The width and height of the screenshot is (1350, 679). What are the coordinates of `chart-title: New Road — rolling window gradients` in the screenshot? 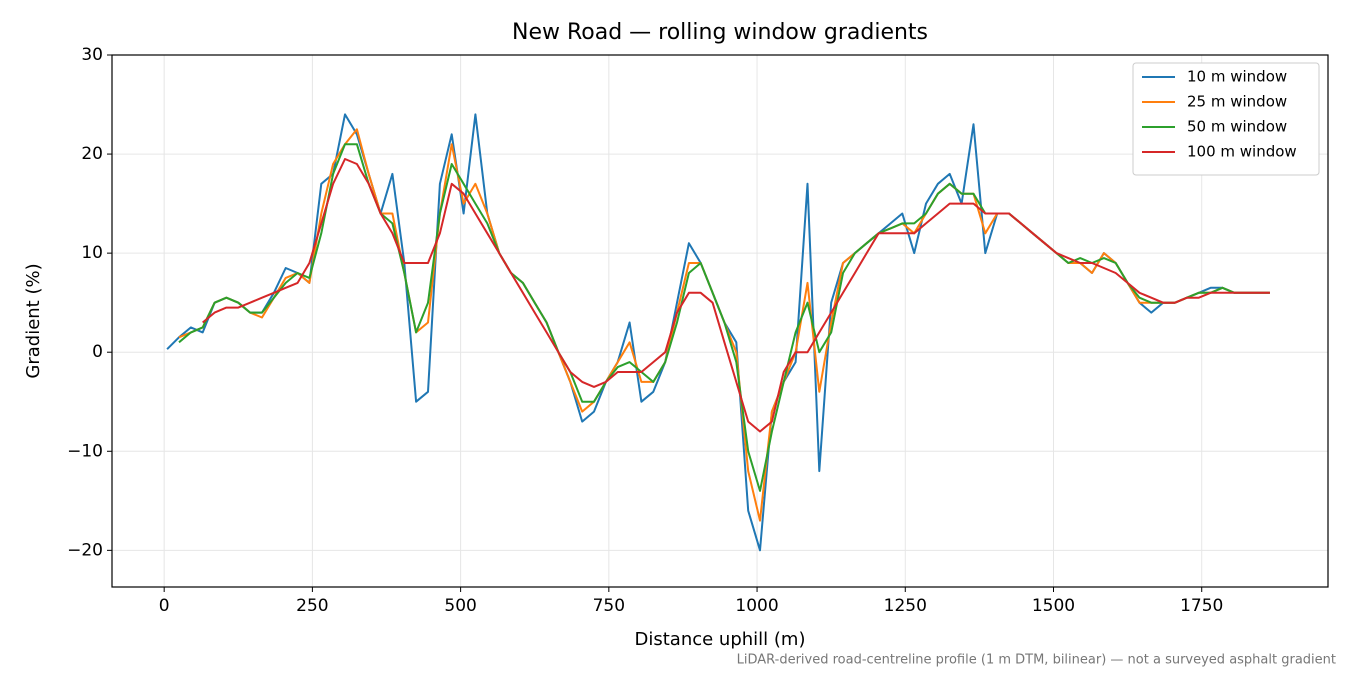 It's located at (720, 32).